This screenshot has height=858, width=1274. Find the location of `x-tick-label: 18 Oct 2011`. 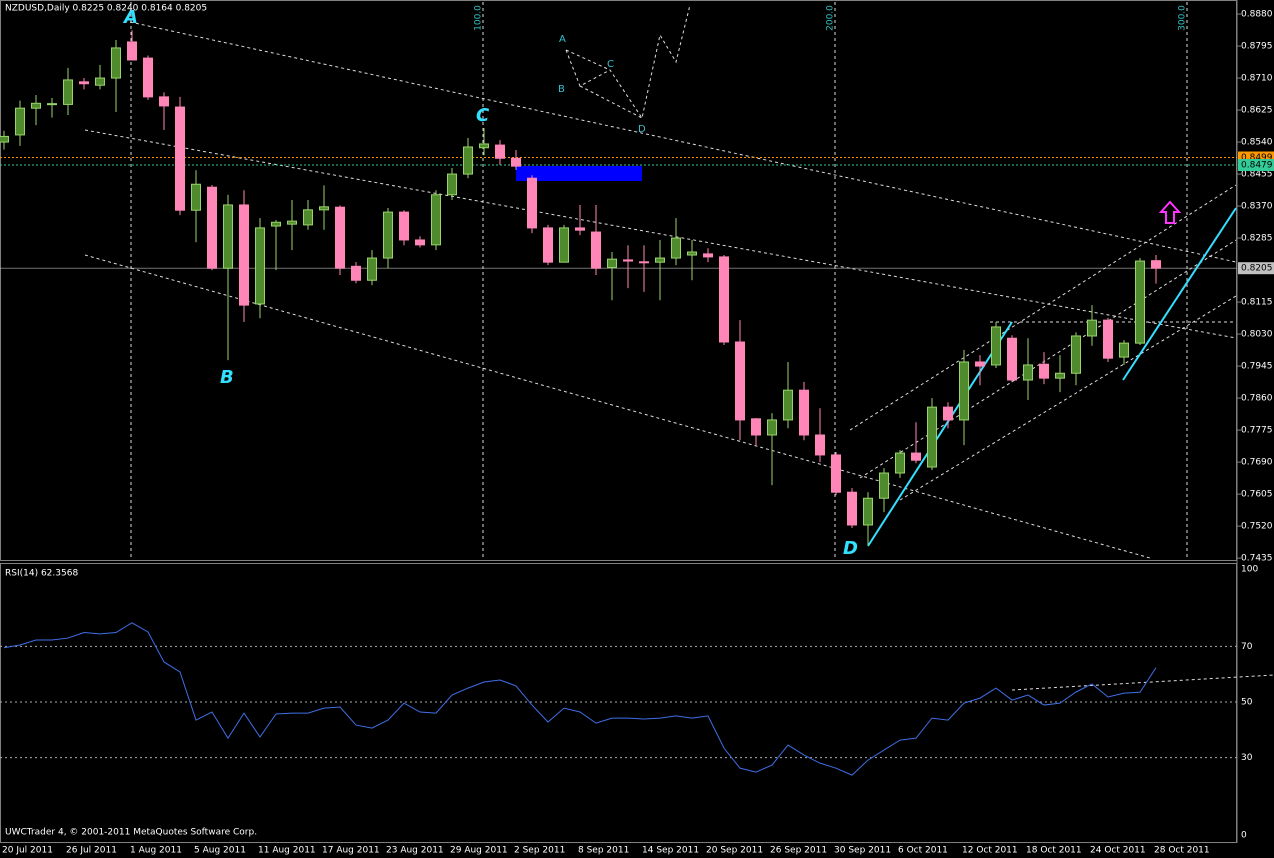

x-tick-label: 18 Oct 2011 is located at coordinates (1054, 851).